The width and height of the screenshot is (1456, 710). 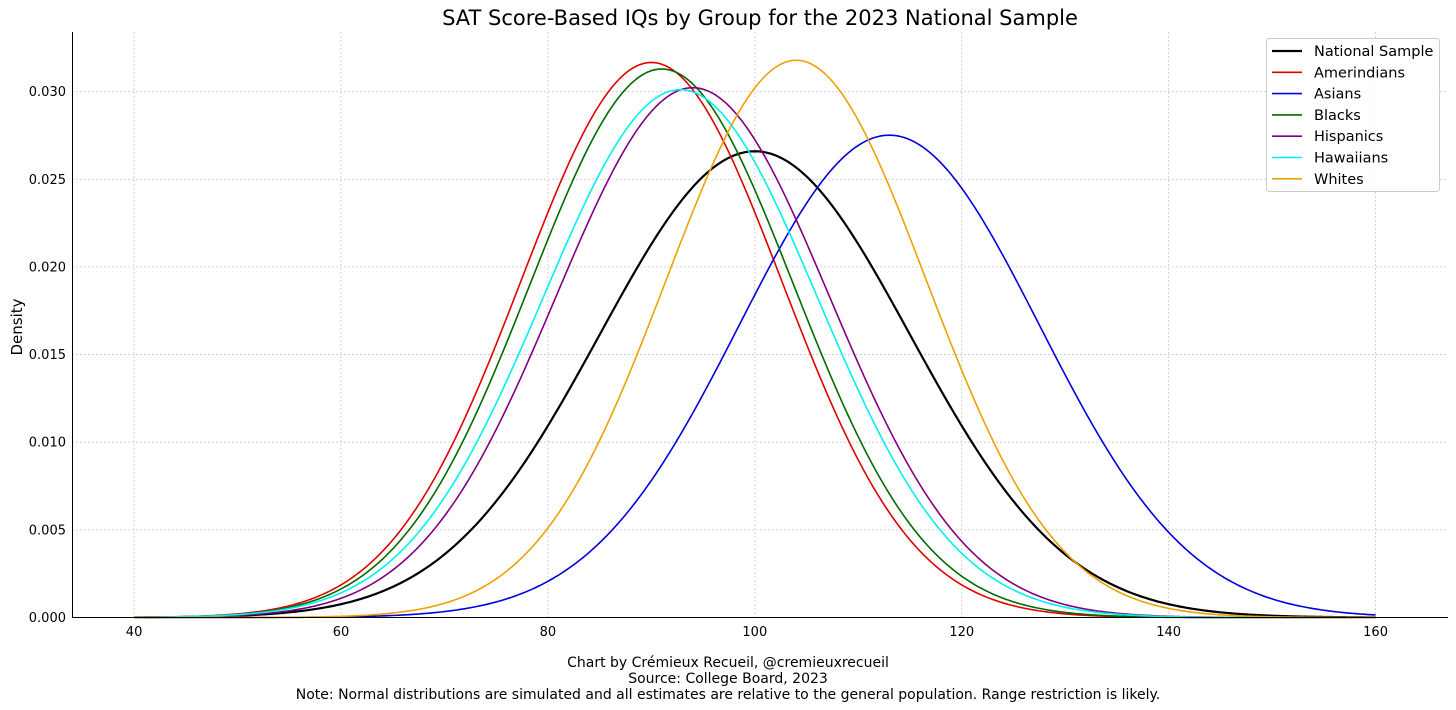 I want to click on legend-label: Hawaiians, so click(x=1351, y=159).